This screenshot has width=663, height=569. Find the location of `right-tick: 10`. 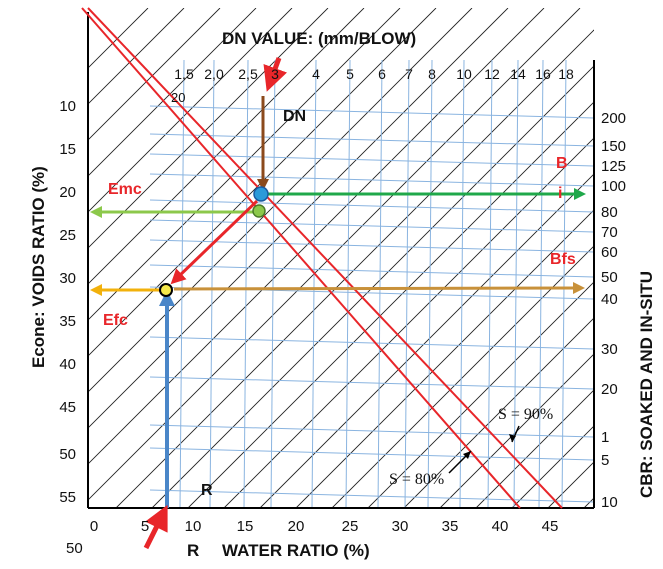

right-tick: 10 is located at coordinates (609, 502).